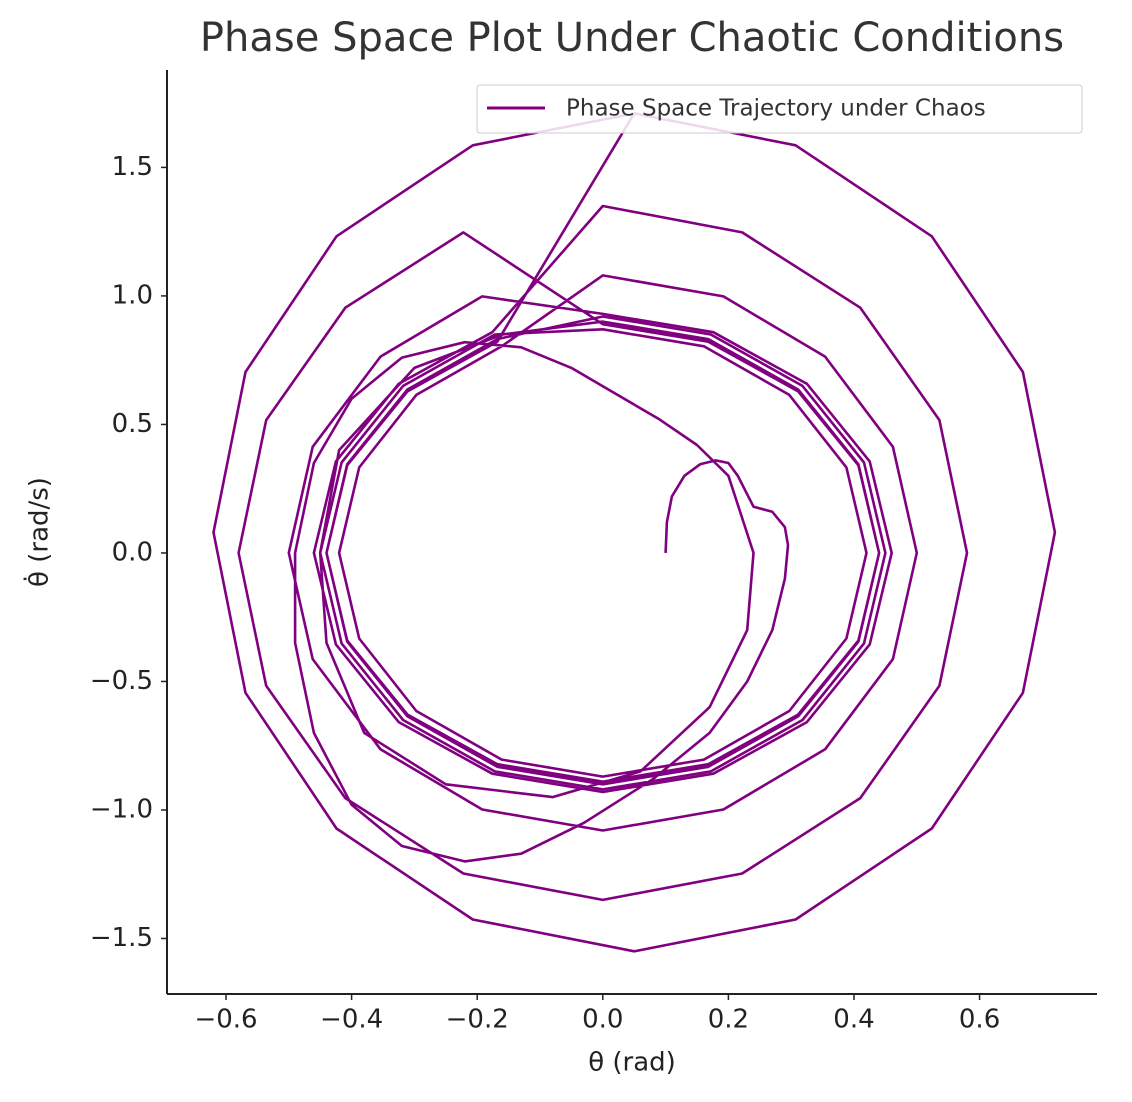  What do you see at coordinates (979, 1020) in the screenshot?
I see `x-tick-label: 0.6` at bounding box center [979, 1020].